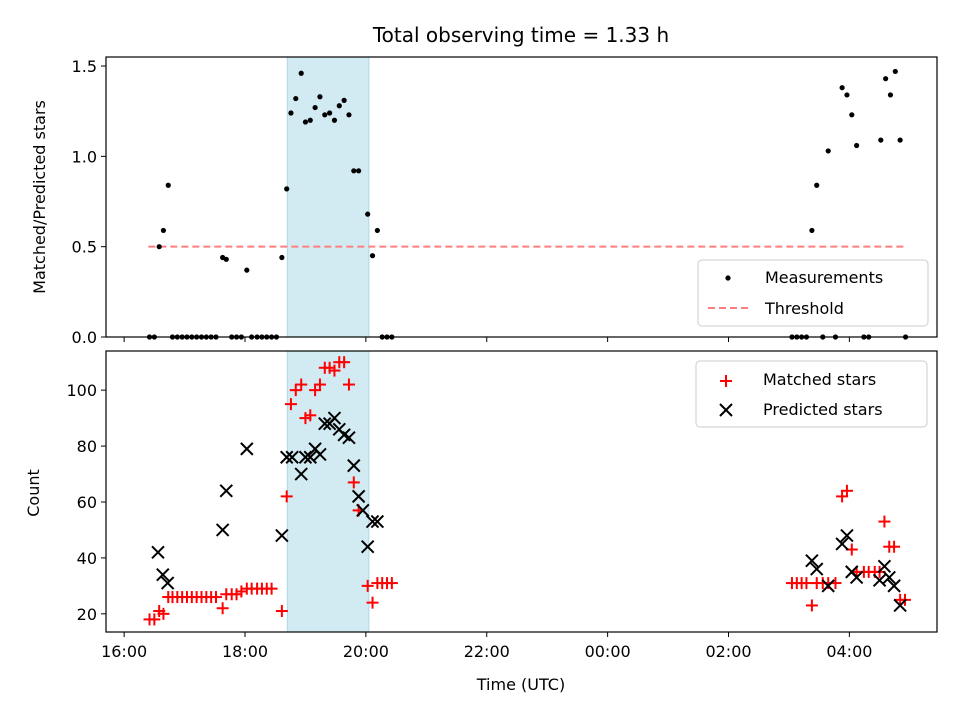 This screenshot has width=960, height=720. Describe the element at coordinates (39, 197) in the screenshot. I see `top-y-axis-label: Matched/Predicted stars` at that location.